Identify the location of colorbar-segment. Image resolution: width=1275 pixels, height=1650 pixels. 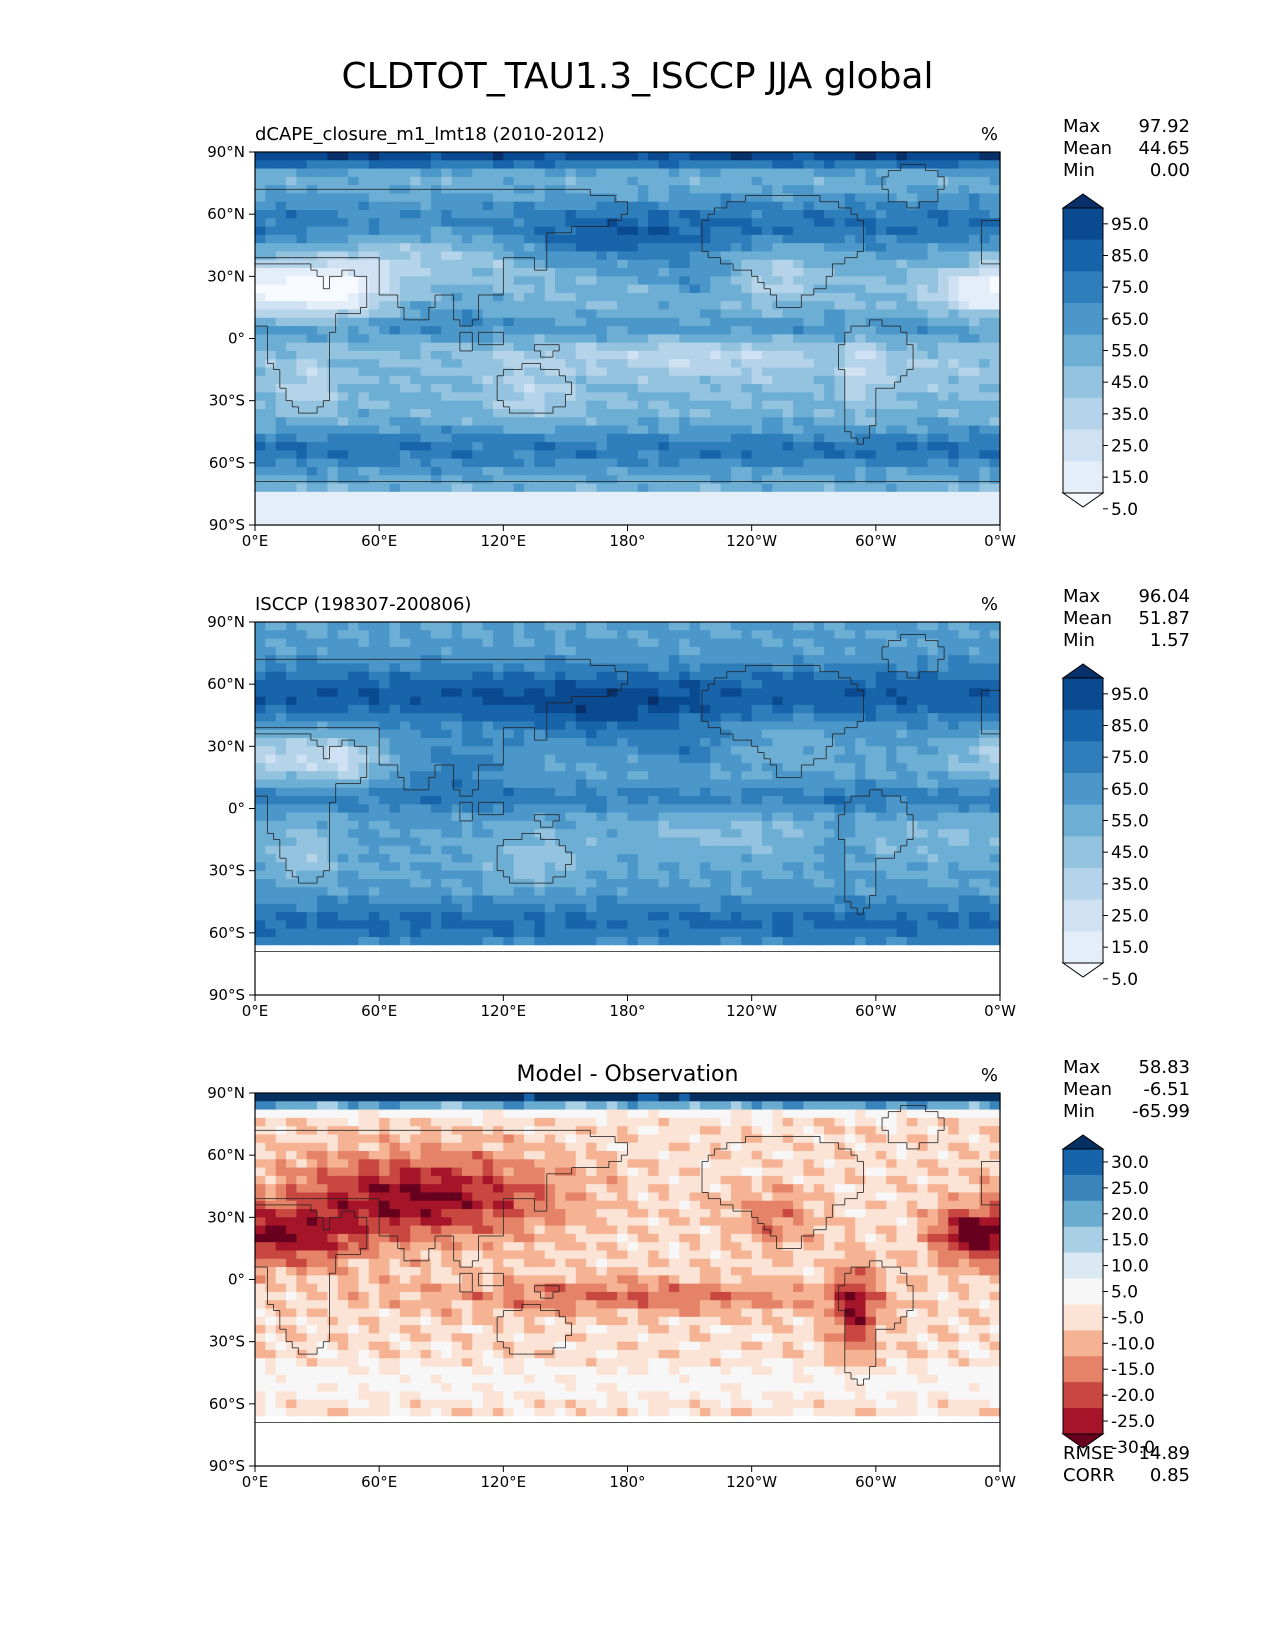
(1083, 350).